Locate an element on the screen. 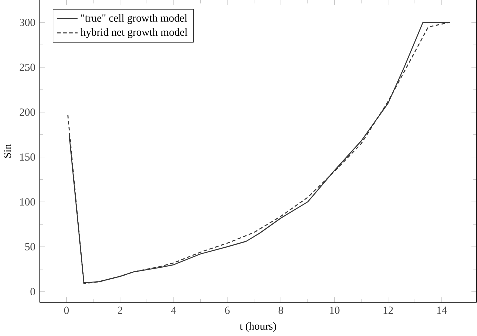 The image size is (477, 336). x-tick-label: 4 is located at coordinates (173, 310).